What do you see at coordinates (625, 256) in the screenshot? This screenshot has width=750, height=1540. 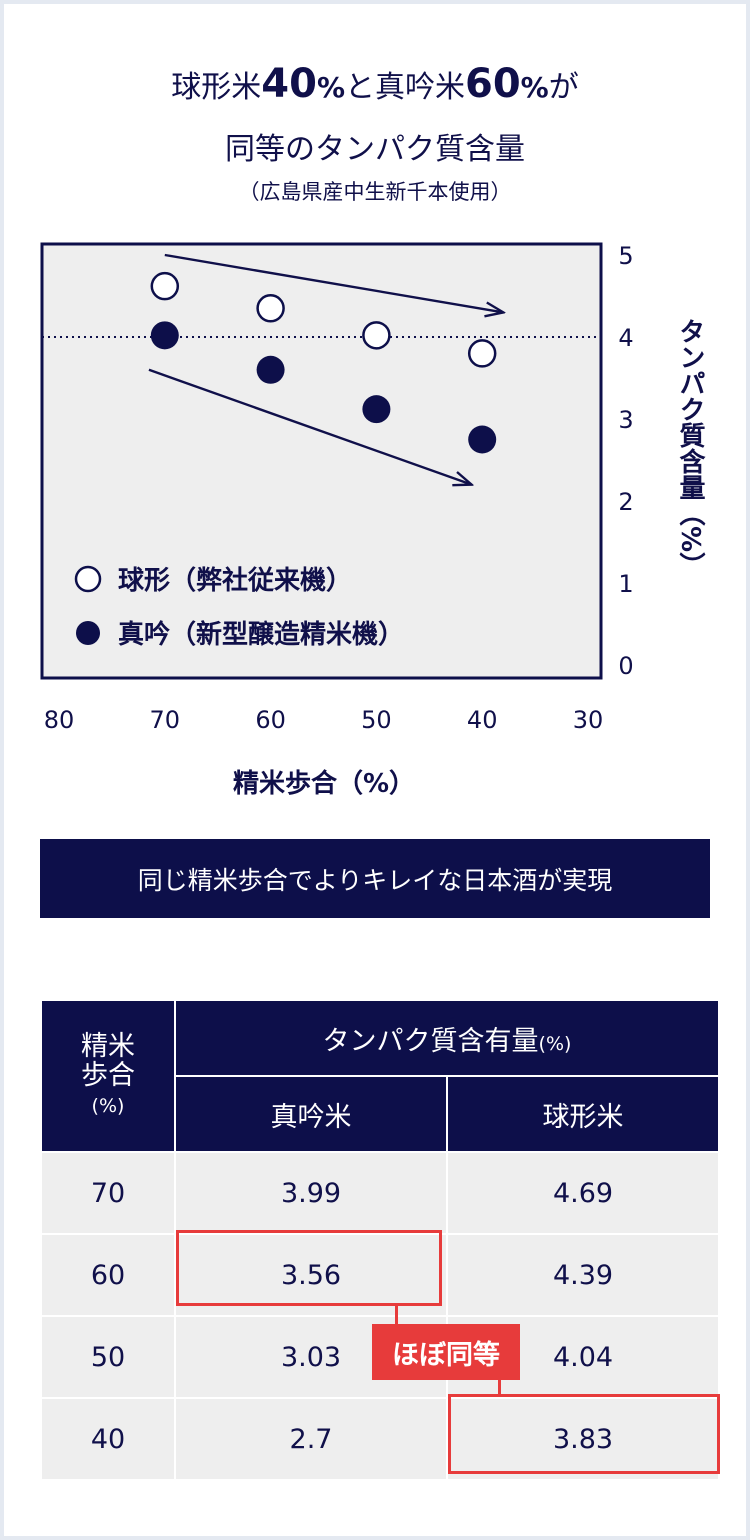 I see `y-tick-label: 5` at bounding box center [625, 256].